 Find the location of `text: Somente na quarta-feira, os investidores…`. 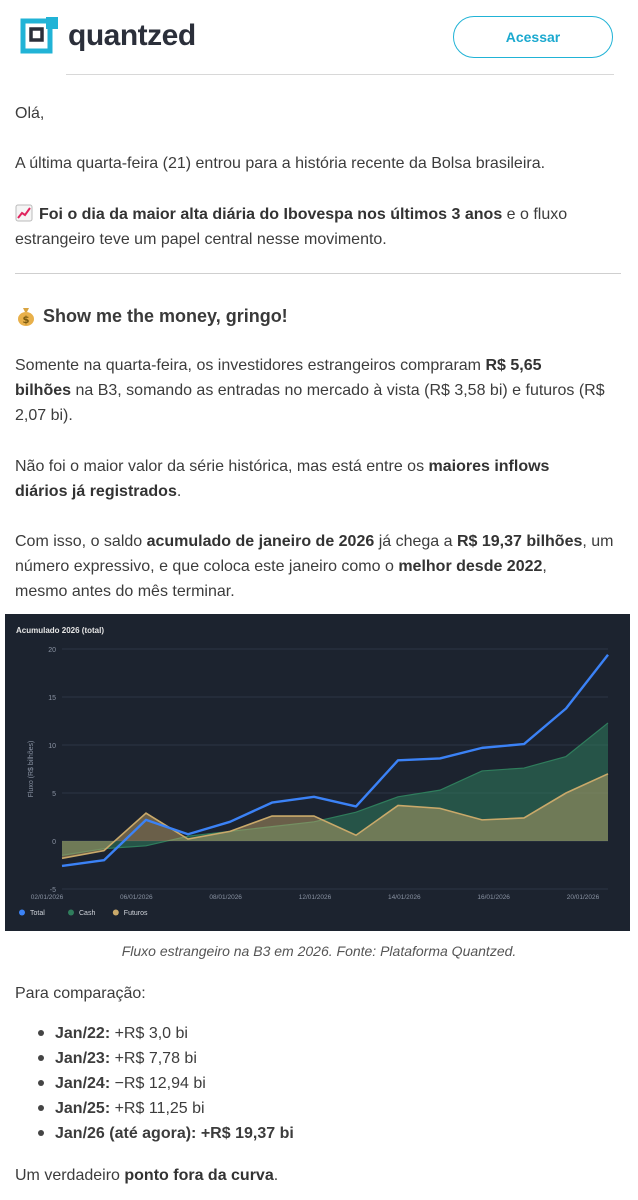

text: Somente na quarta-feira, os investidores… is located at coordinates (250, 365).